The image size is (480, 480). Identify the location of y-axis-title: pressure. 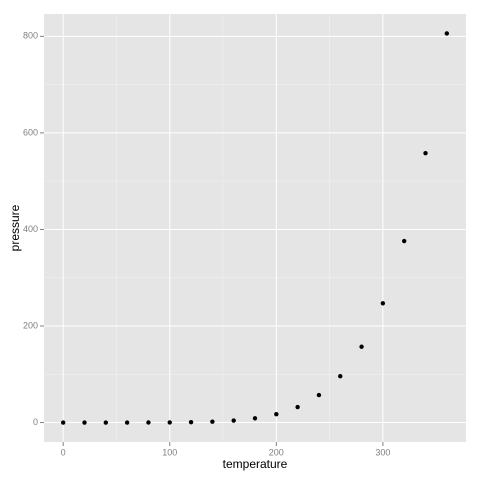
(15, 227).